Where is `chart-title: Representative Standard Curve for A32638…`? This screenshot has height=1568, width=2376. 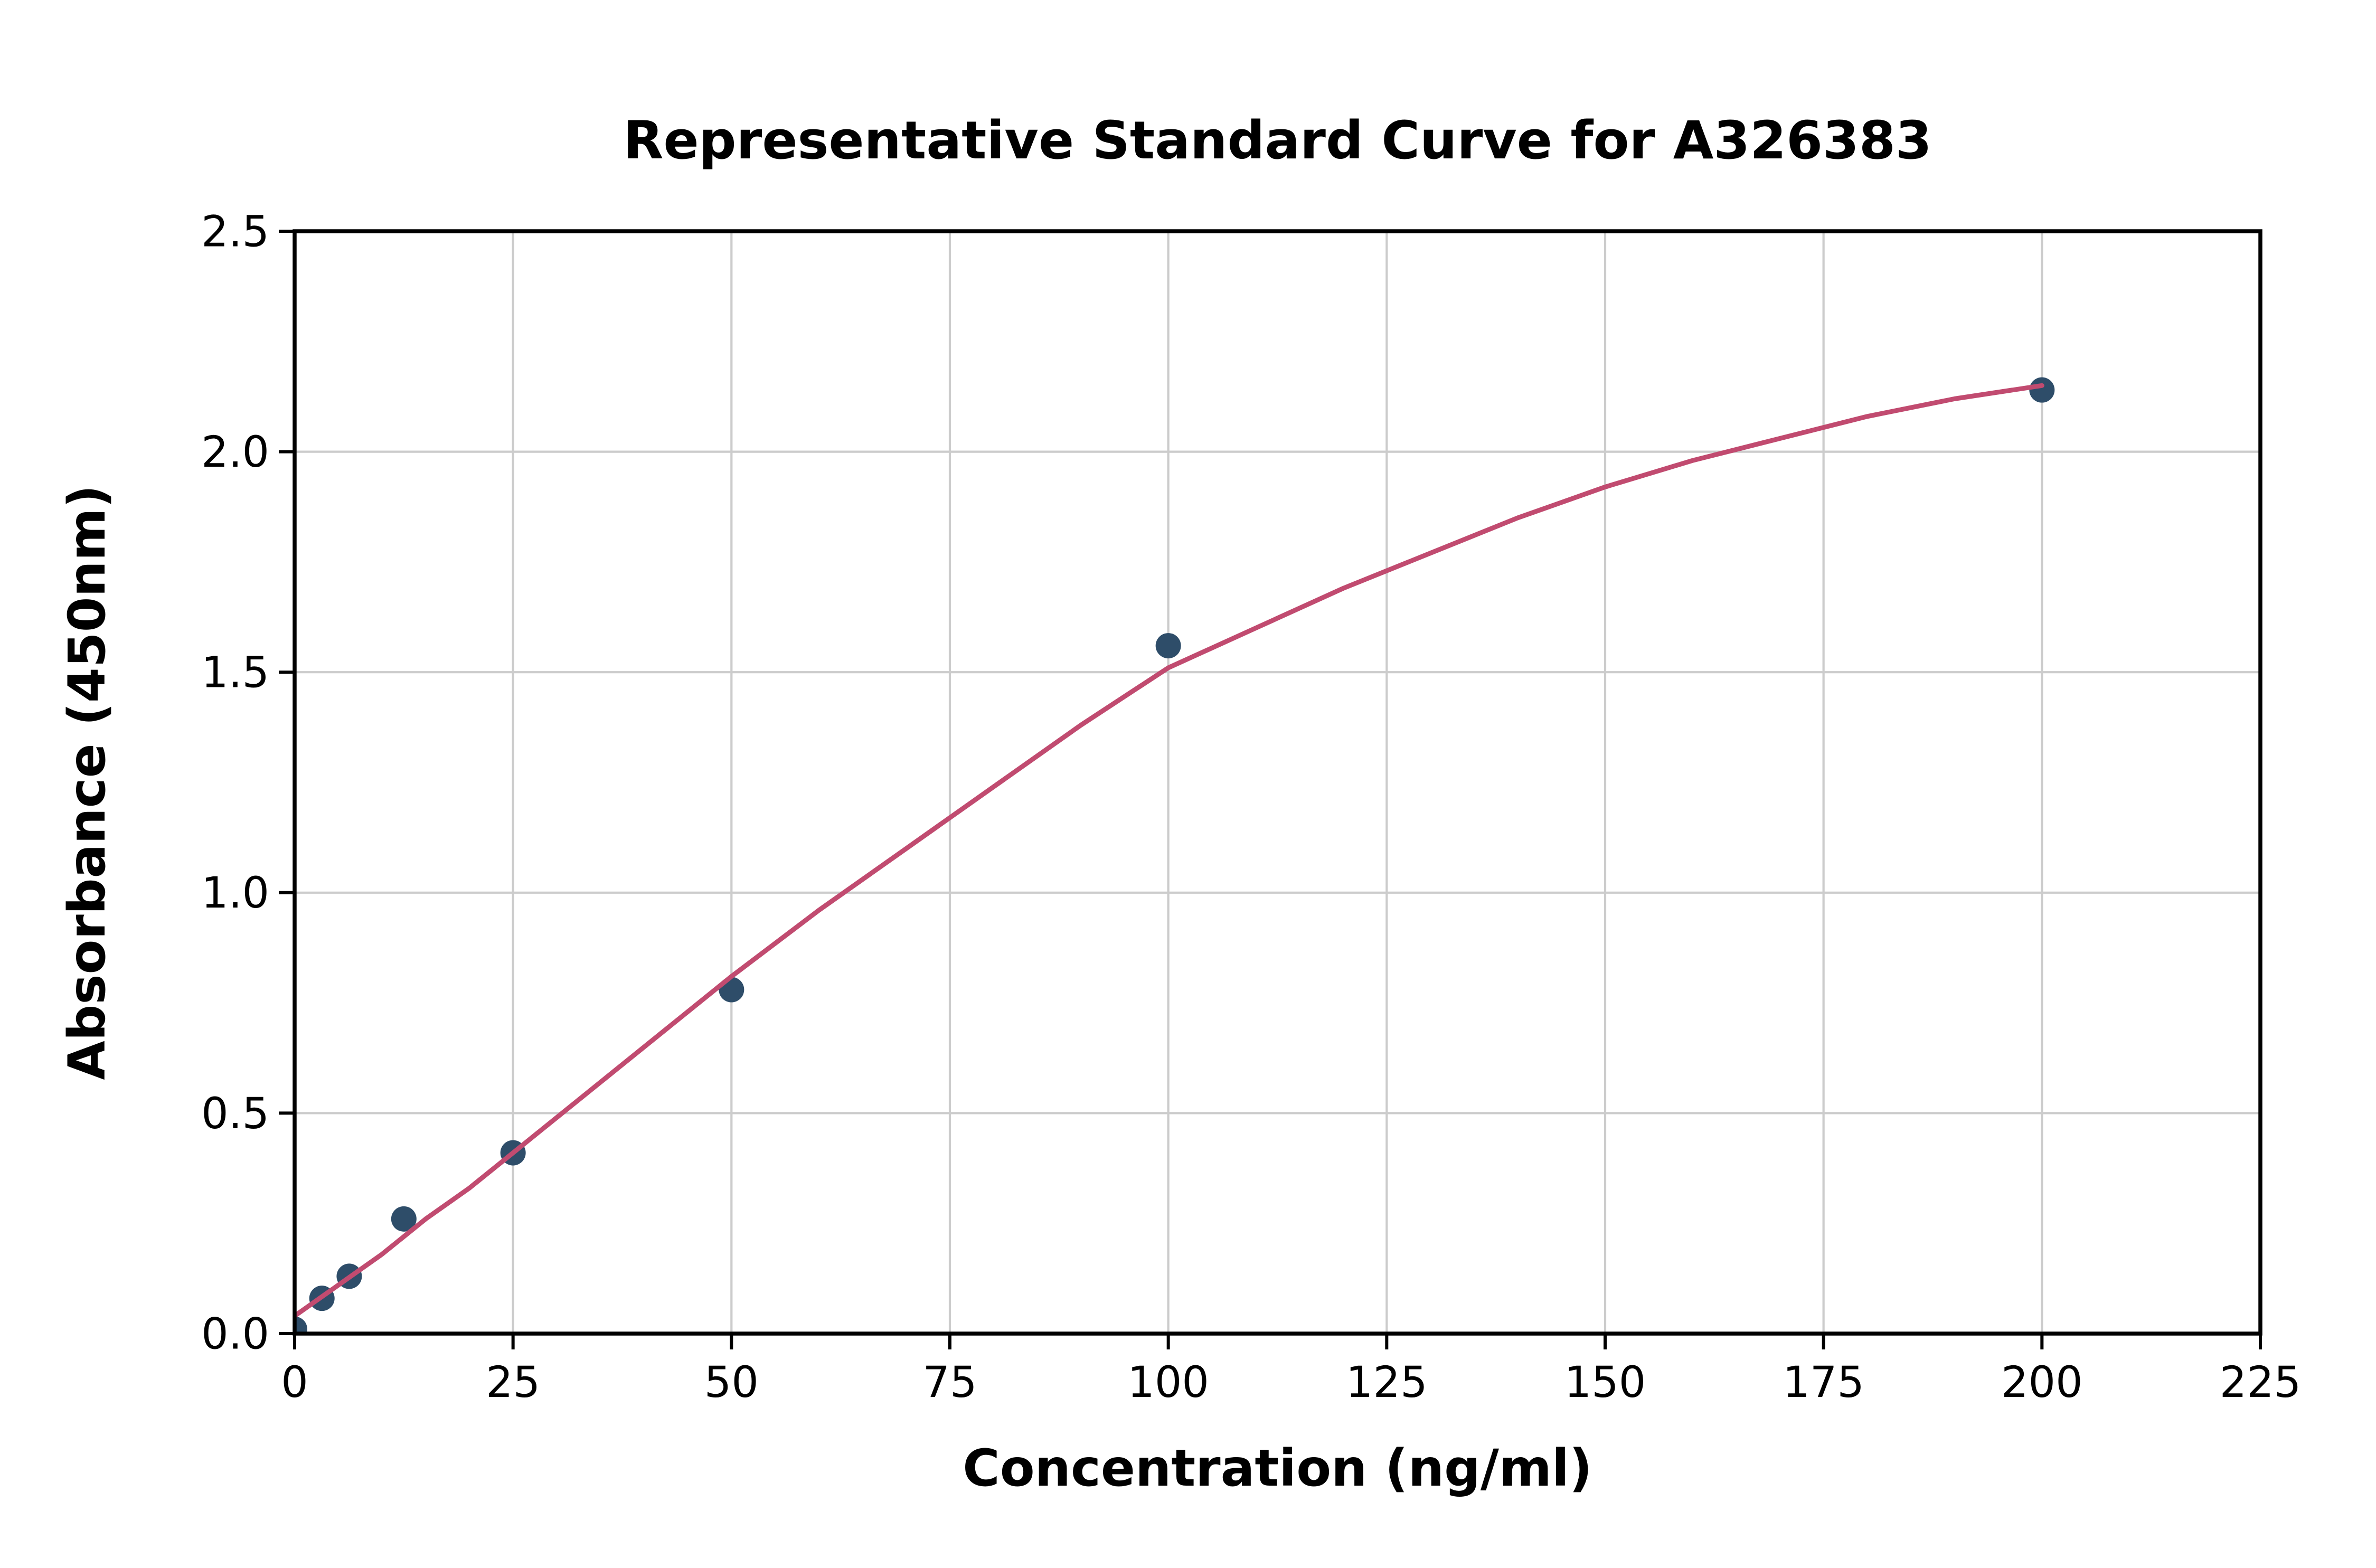 chart-title: Representative Standard Curve for A32638… is located at coordinates (1277, 140).